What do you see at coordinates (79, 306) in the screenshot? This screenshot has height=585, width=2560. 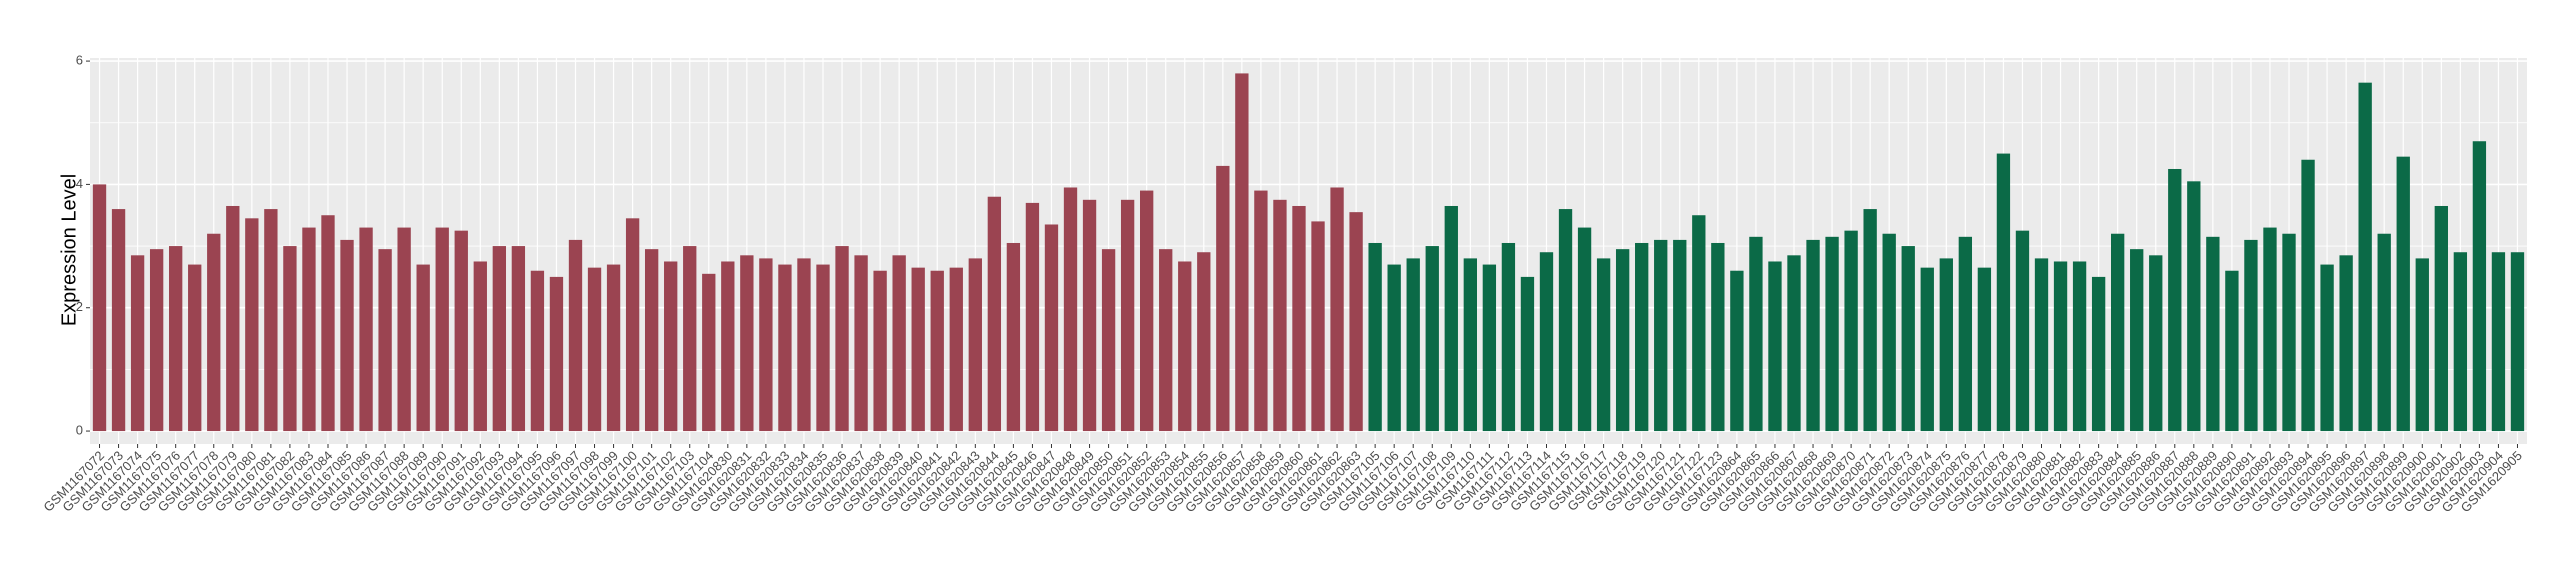 I see `y-tick-label: 2` at bounding box center [79, 306].